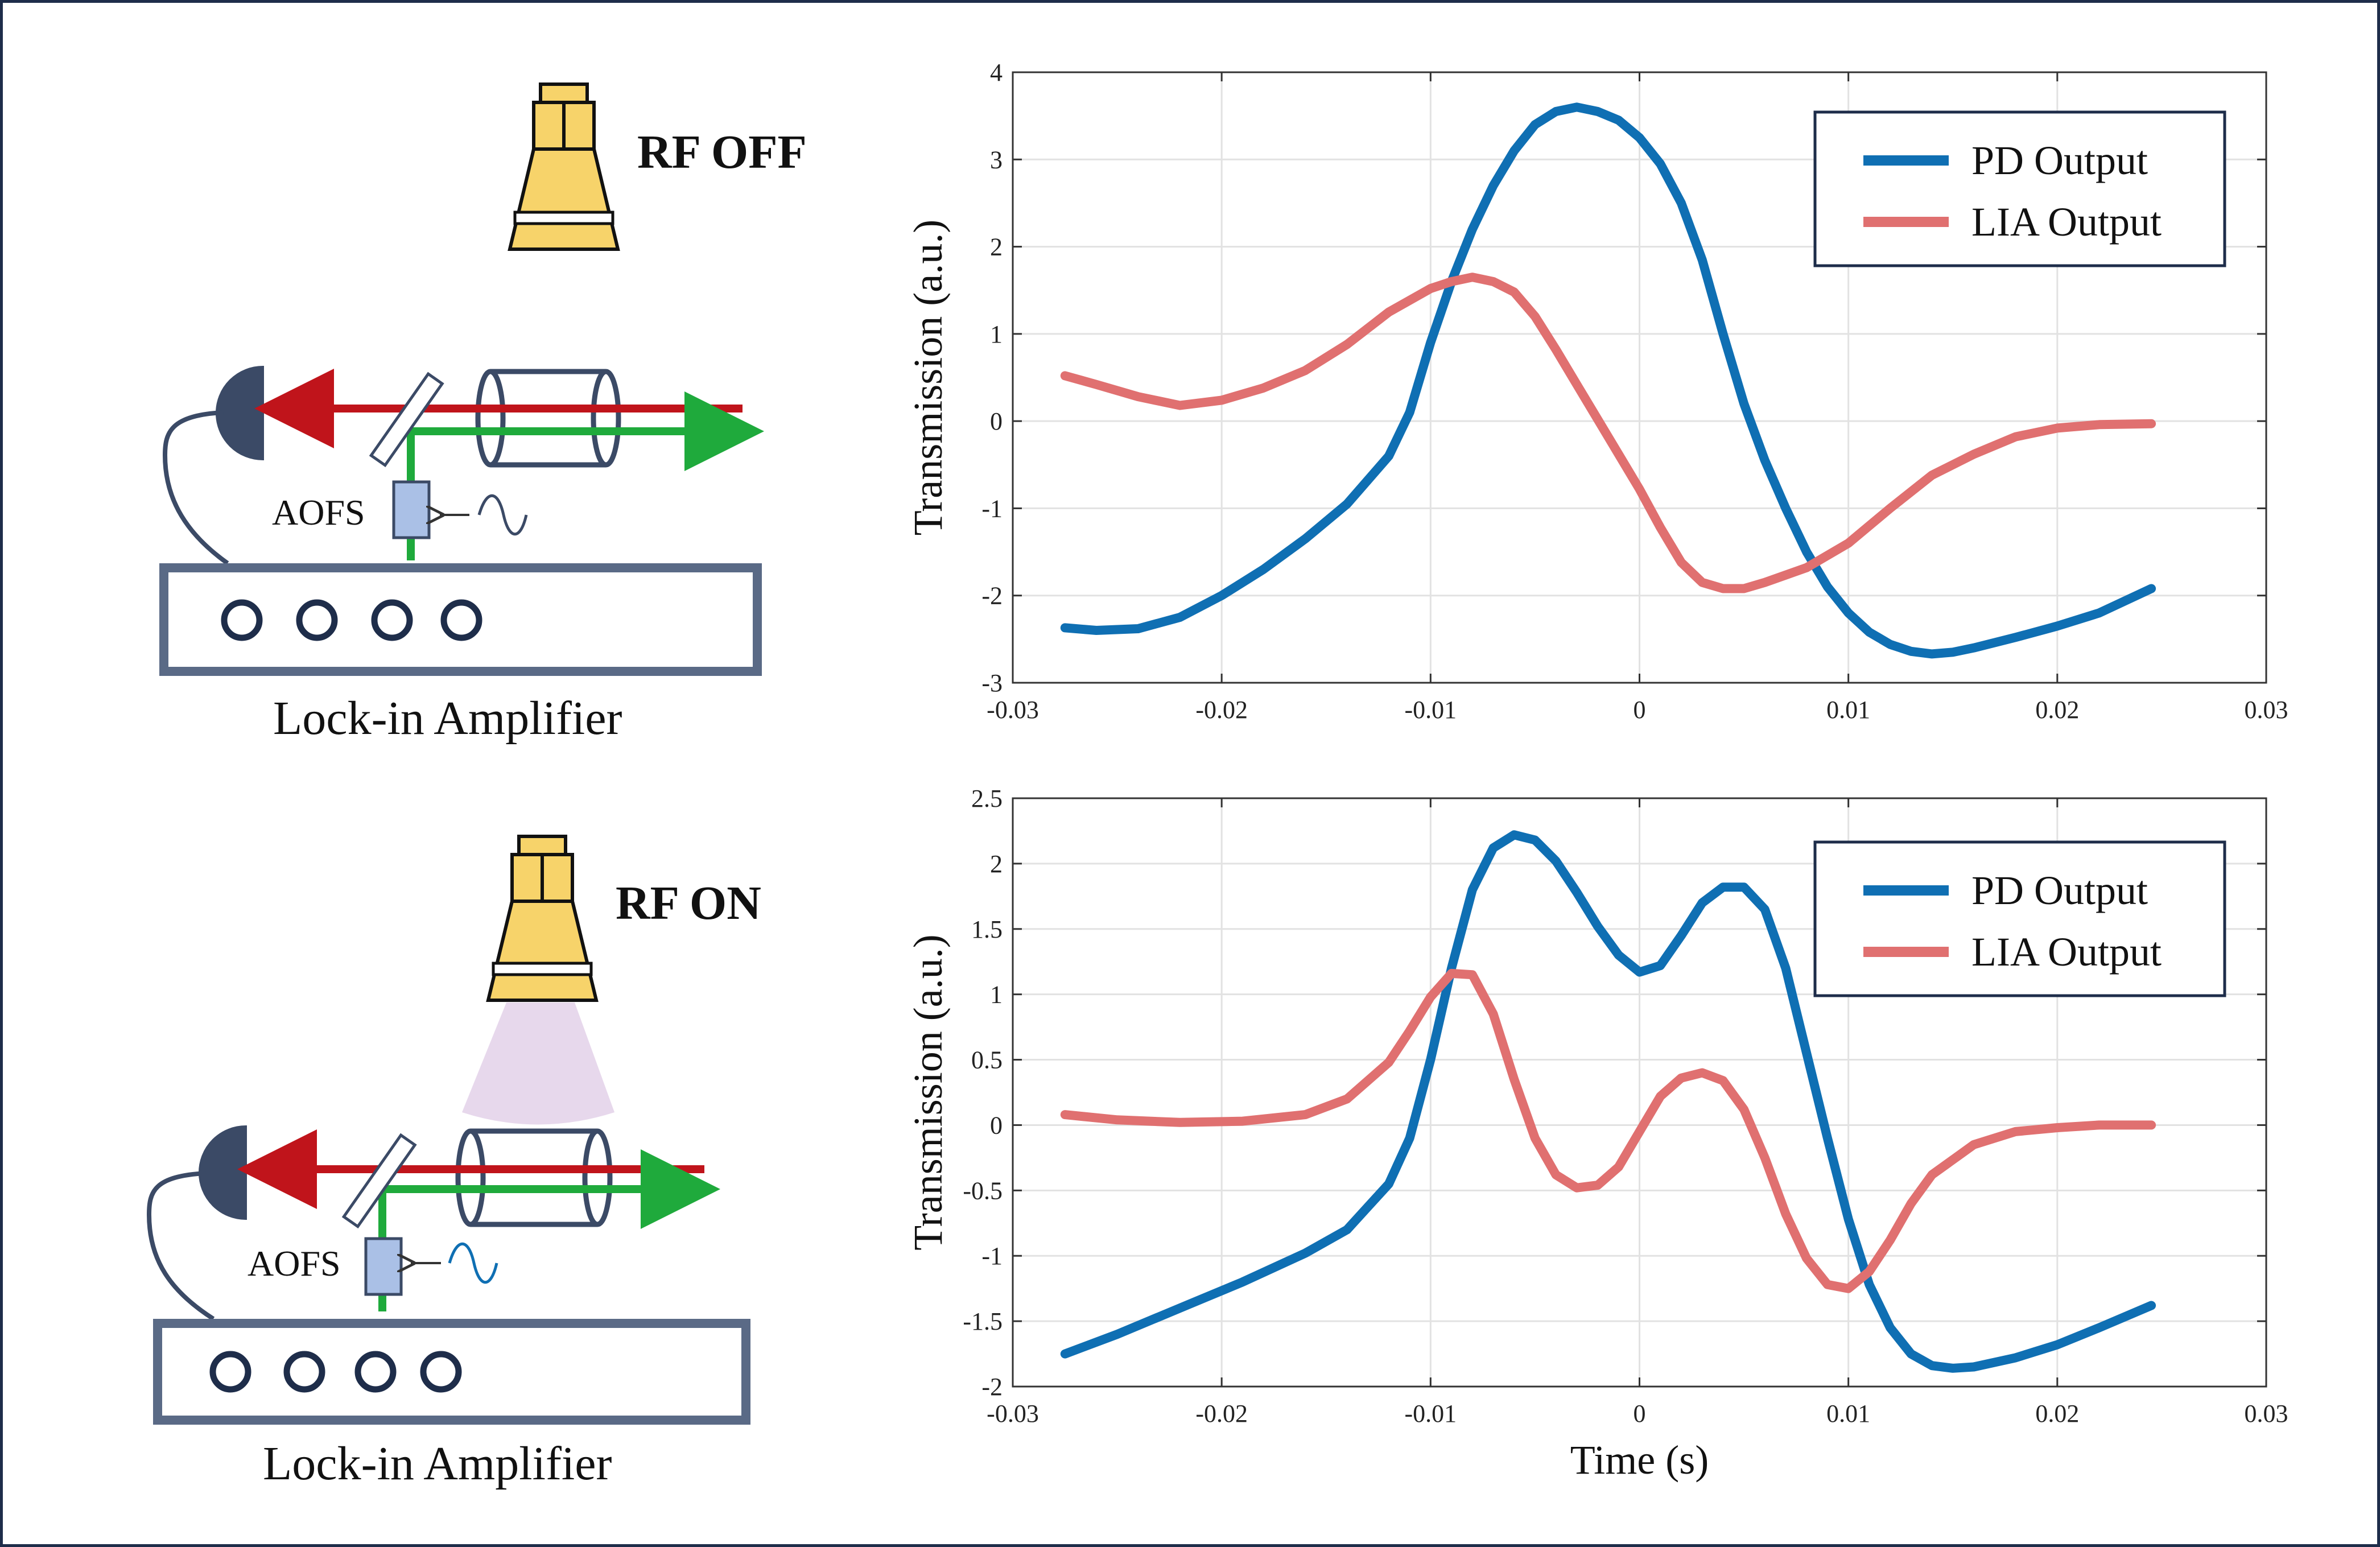 Image resolution: width=2380 pixels, height=1547 pixels. I want to click on y-tick-label: -0.5, so click(983, 1190).